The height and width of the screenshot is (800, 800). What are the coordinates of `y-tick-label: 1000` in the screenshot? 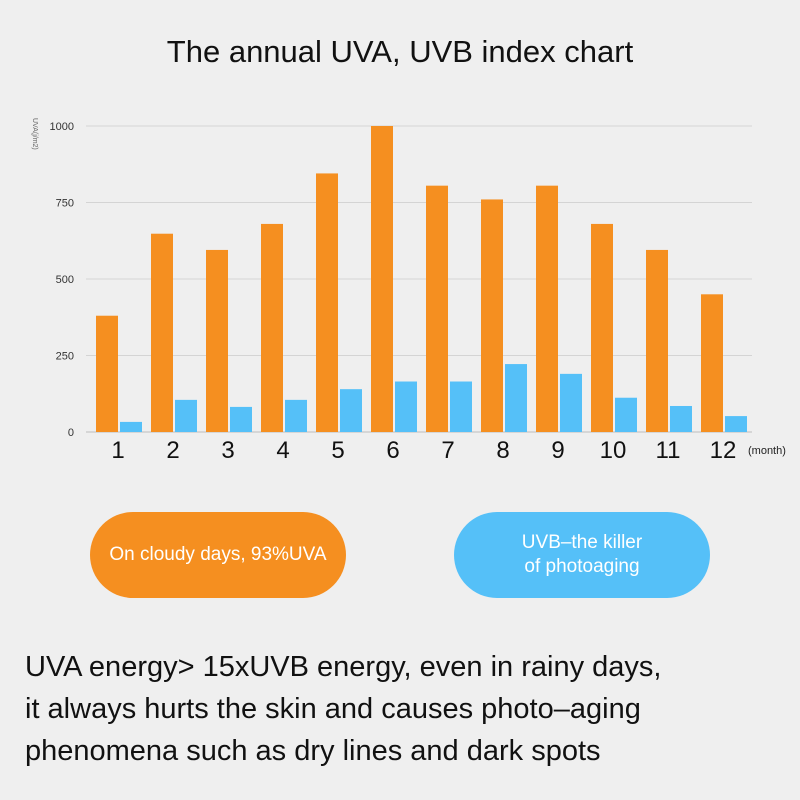 It's located at (62, 127).